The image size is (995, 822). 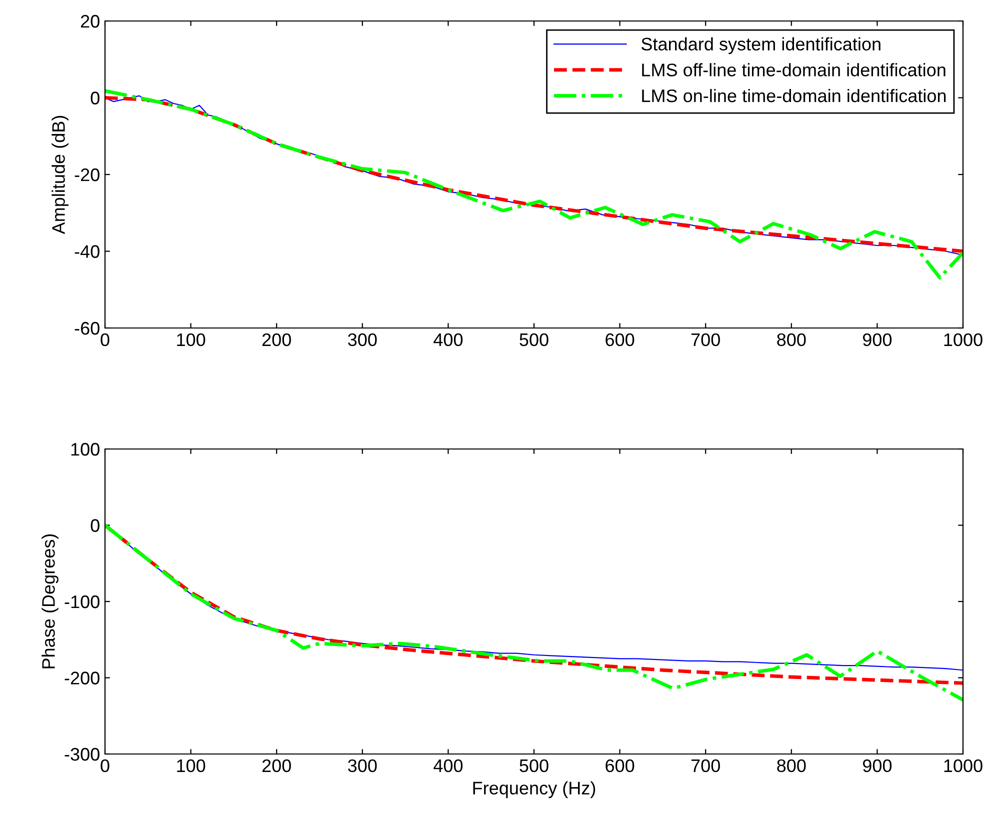 What do you see at coordinates (87, 175) in the screenshot?
I see `y-tick-label: -20` at bounding box center [87, 175].